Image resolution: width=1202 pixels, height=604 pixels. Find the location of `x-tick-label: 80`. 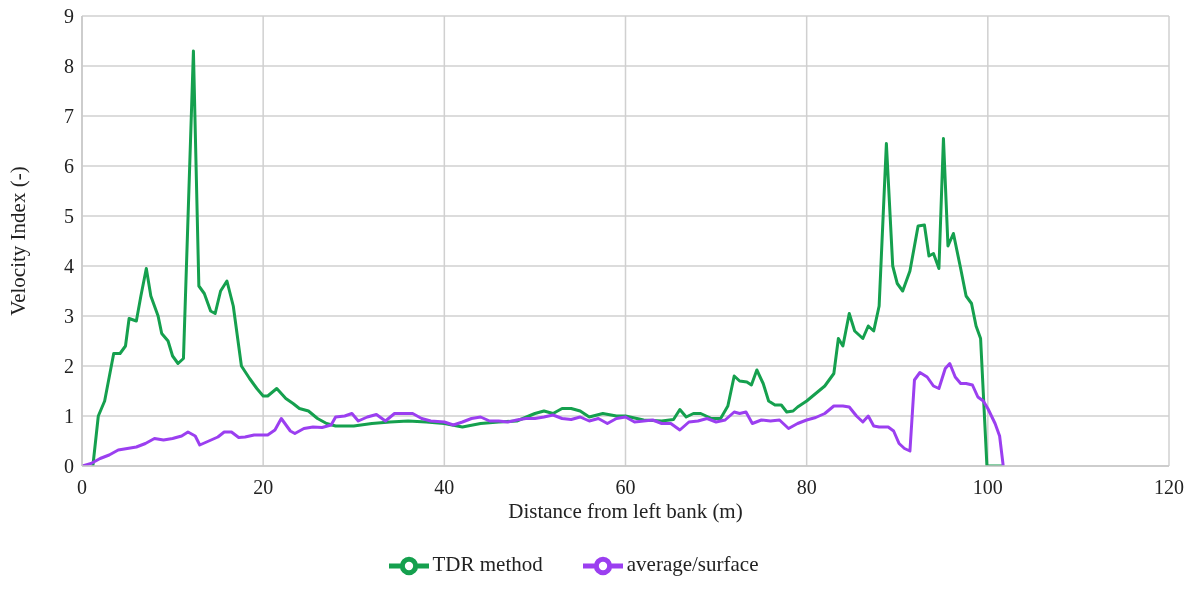

x-tick-label: 80 is located at coordinates (806, 487).